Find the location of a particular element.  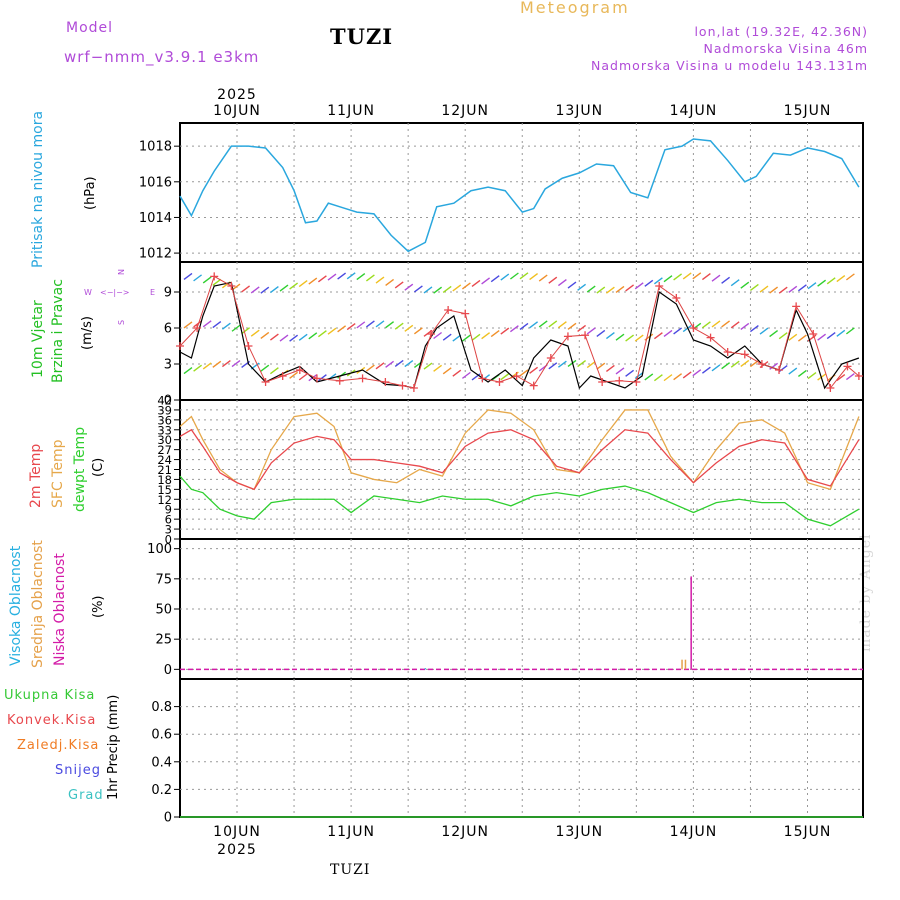

top-day-label: 13JUN is located at coordinates (579, 111).